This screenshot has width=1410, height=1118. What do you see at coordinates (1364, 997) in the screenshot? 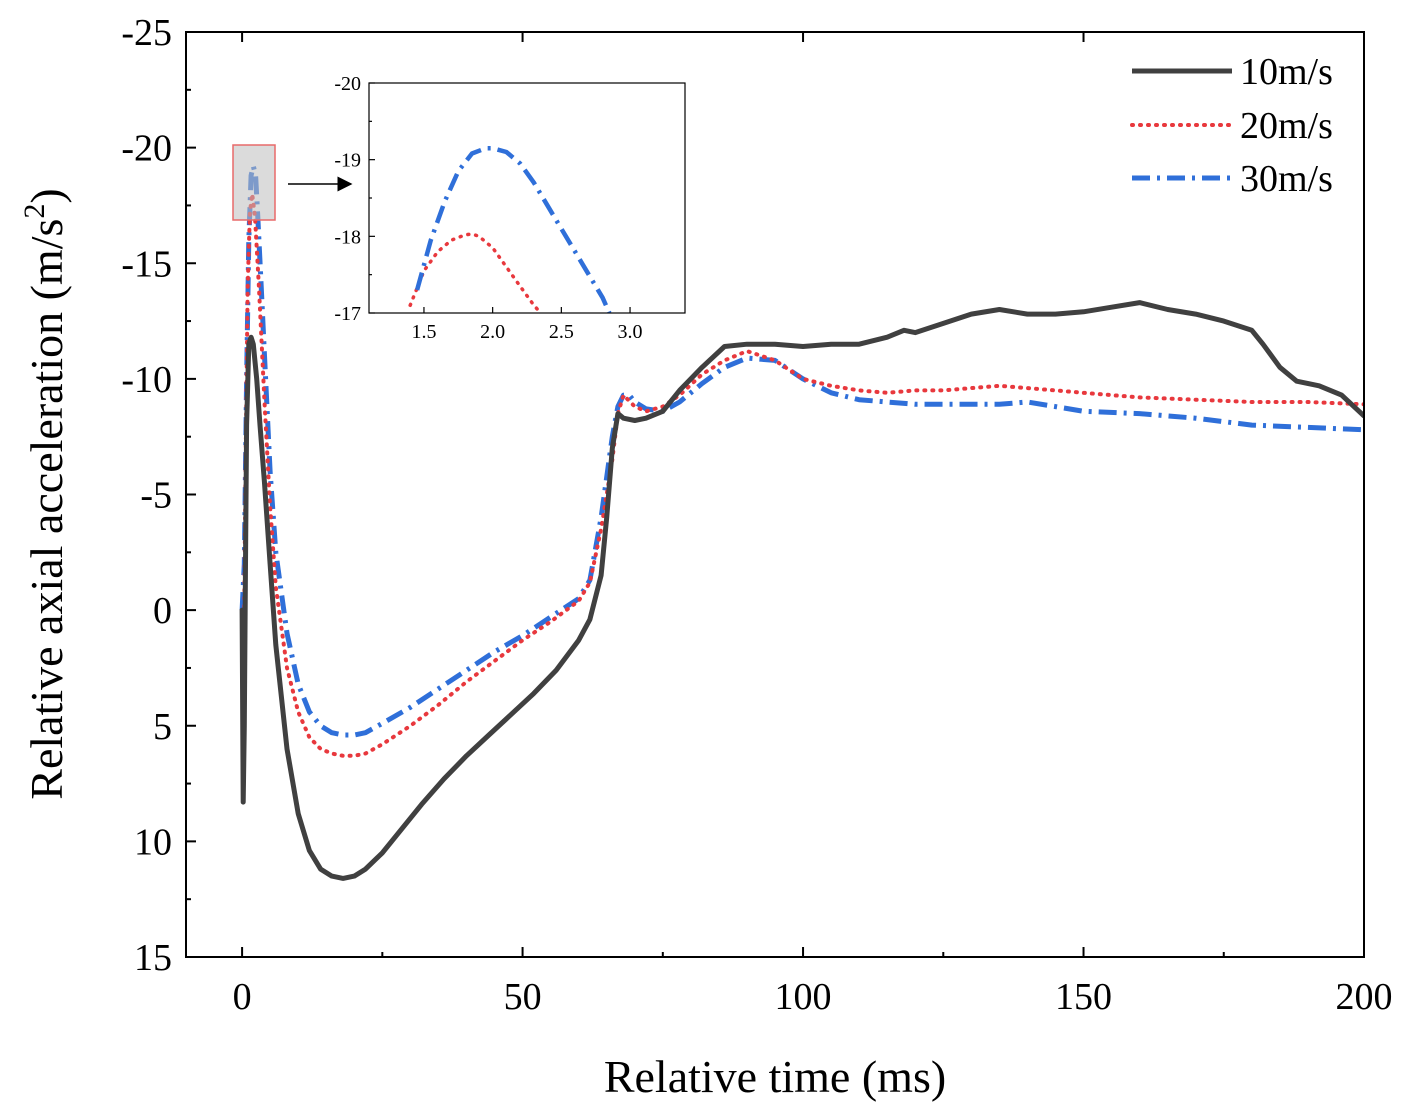
I see `x-tick-label: 200` at bounding box center [1364, 997].